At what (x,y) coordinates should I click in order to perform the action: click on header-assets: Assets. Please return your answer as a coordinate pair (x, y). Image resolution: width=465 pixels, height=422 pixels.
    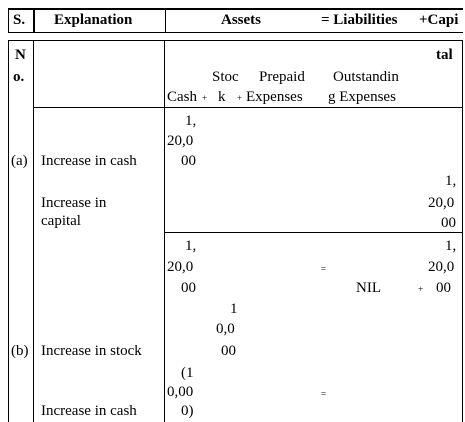
    Looking at the image, I should click on (241, 20).